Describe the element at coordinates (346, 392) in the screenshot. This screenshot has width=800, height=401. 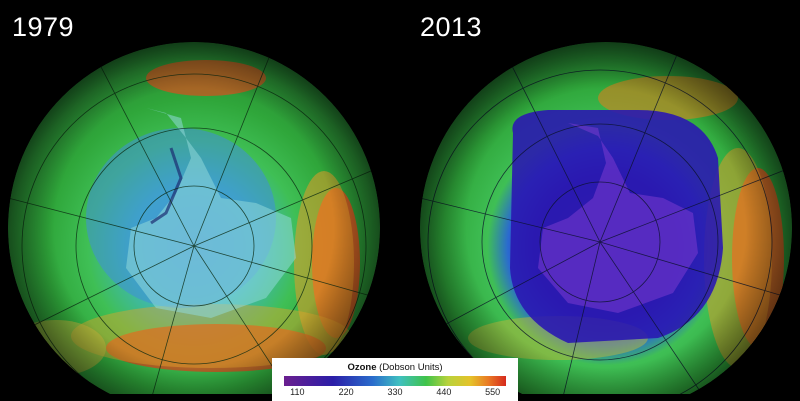
I see `legend-tick: 220` at that location.